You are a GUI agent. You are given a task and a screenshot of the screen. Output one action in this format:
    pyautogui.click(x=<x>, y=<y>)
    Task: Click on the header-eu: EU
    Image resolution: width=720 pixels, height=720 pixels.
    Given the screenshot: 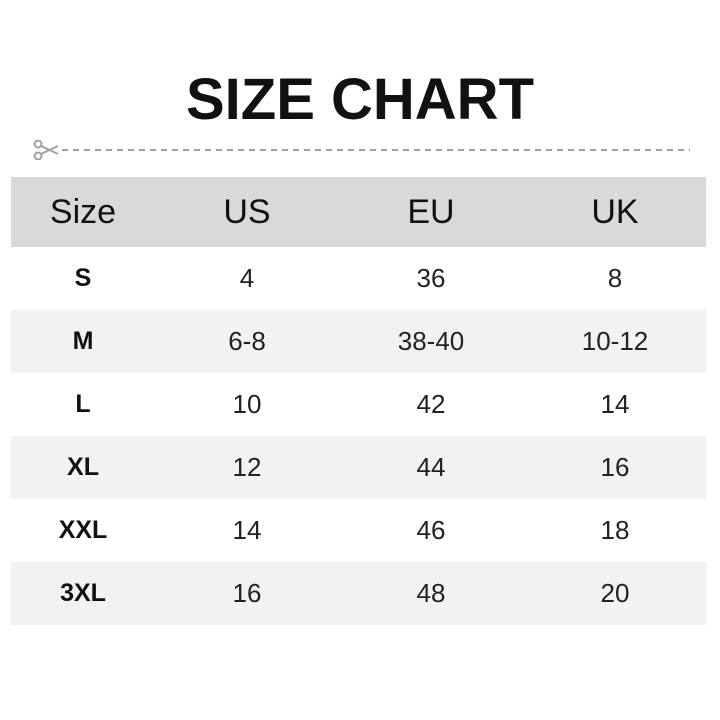 What is the action you would take?
    pyautogui.click(x=431, y=211)
    